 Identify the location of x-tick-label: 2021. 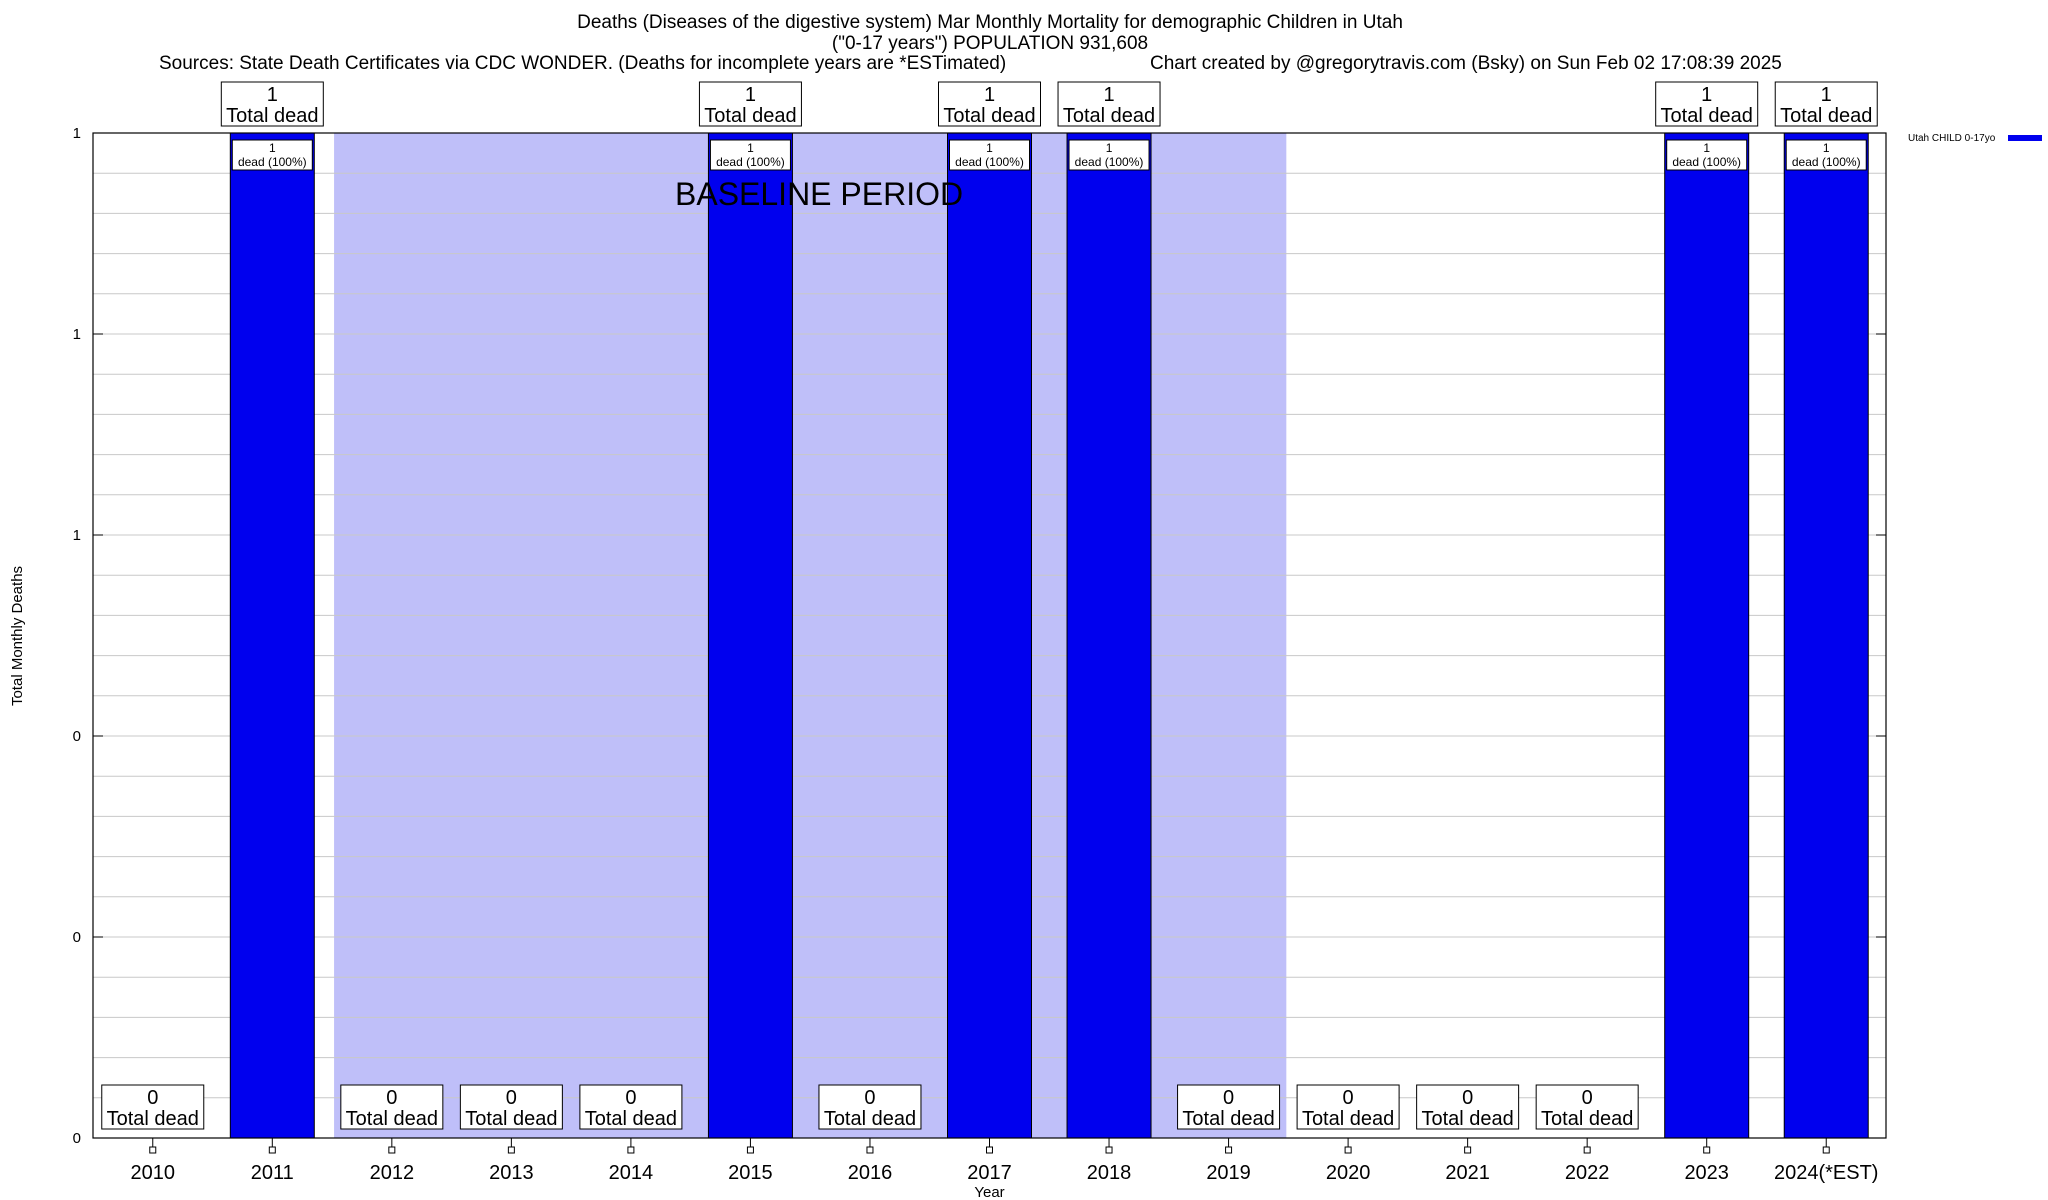
(1467, 1173).